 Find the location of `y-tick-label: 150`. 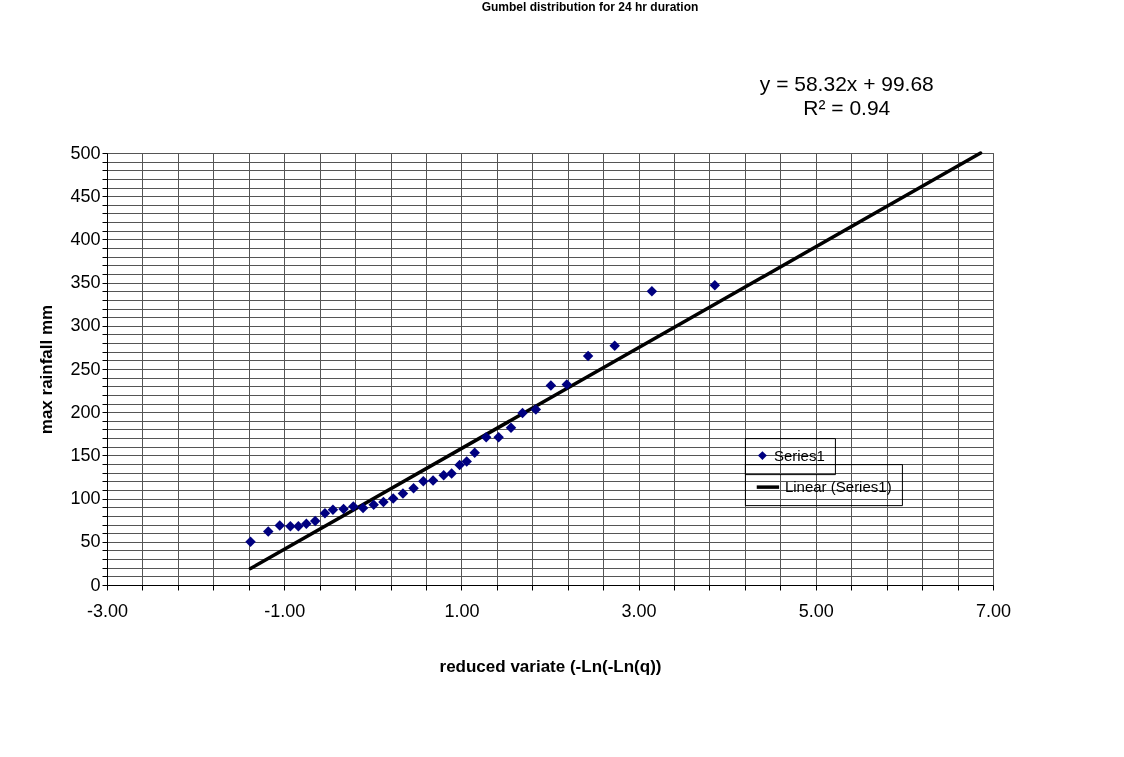

y-tick-label: 150 is located at coordinates (85, 454).